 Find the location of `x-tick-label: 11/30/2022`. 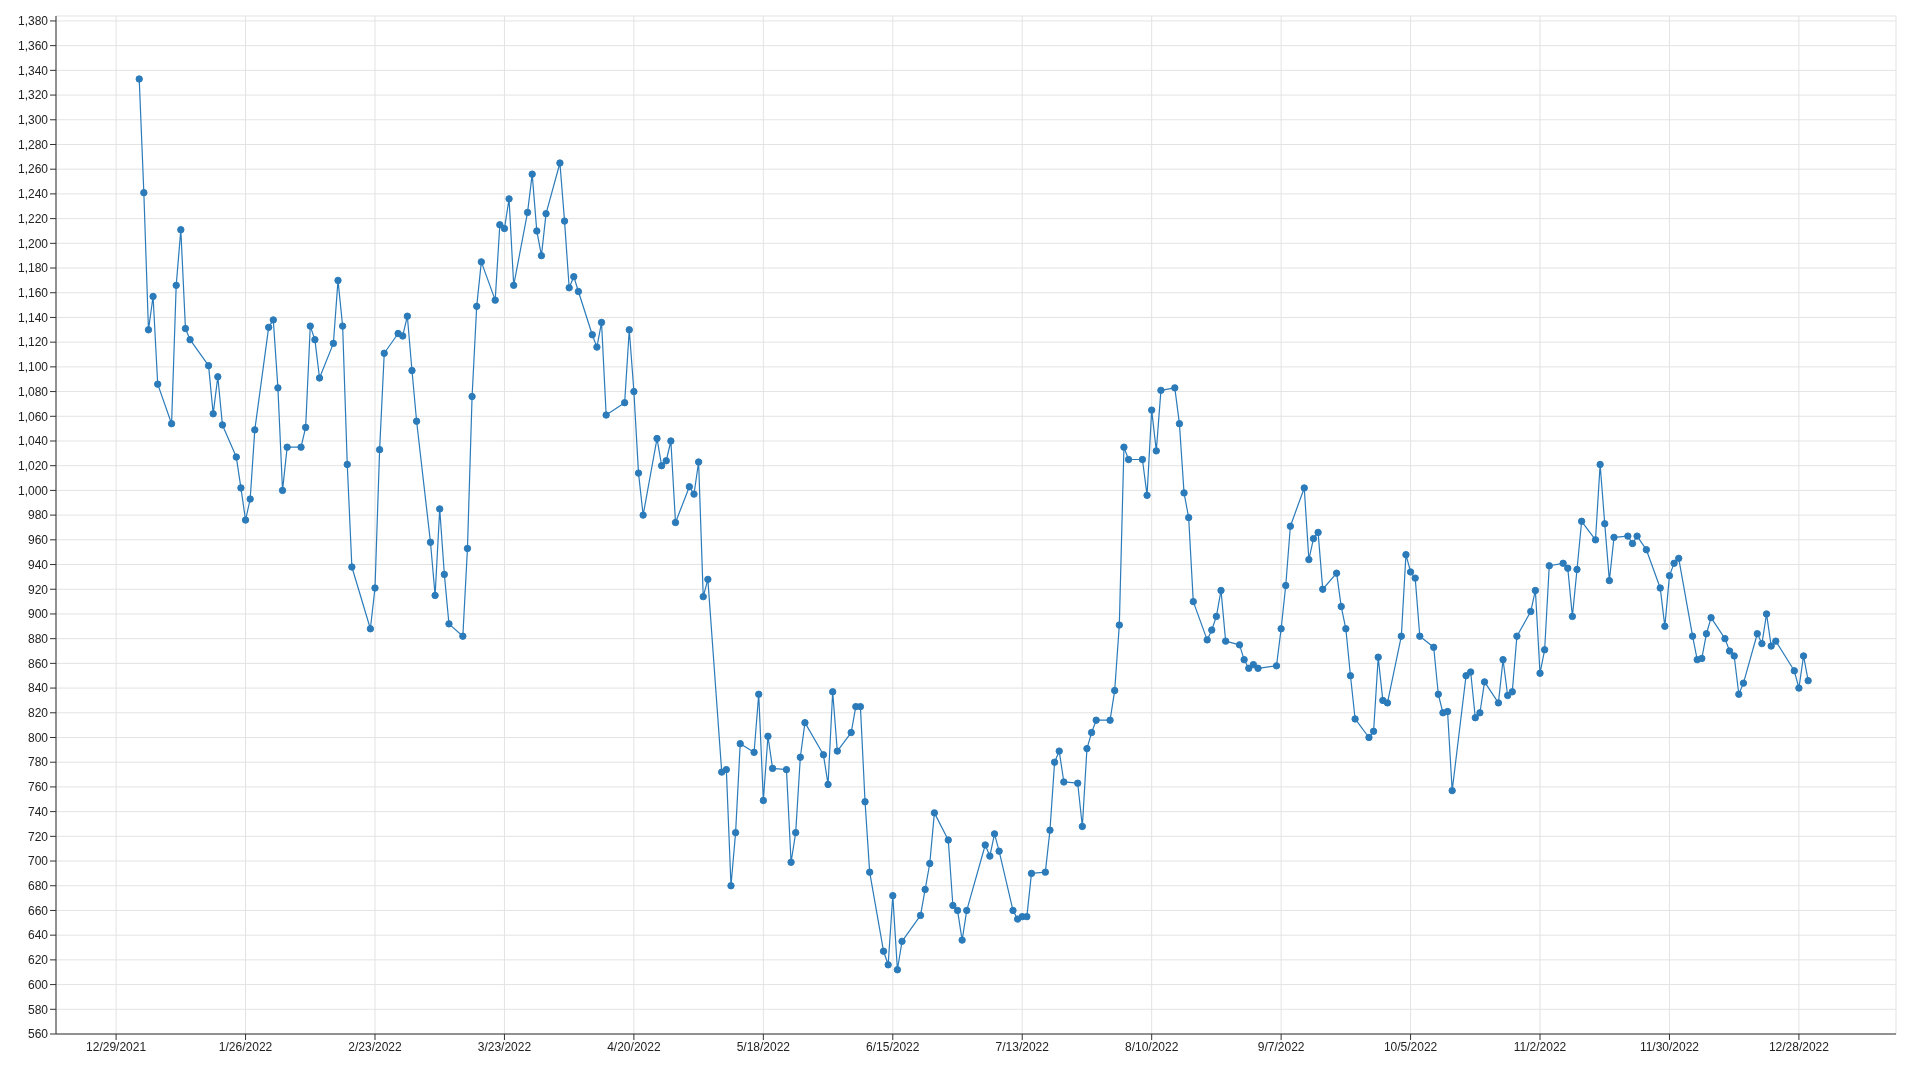

x-tick-label: 11/30/2022 is located at coordinates (1669, 1046).